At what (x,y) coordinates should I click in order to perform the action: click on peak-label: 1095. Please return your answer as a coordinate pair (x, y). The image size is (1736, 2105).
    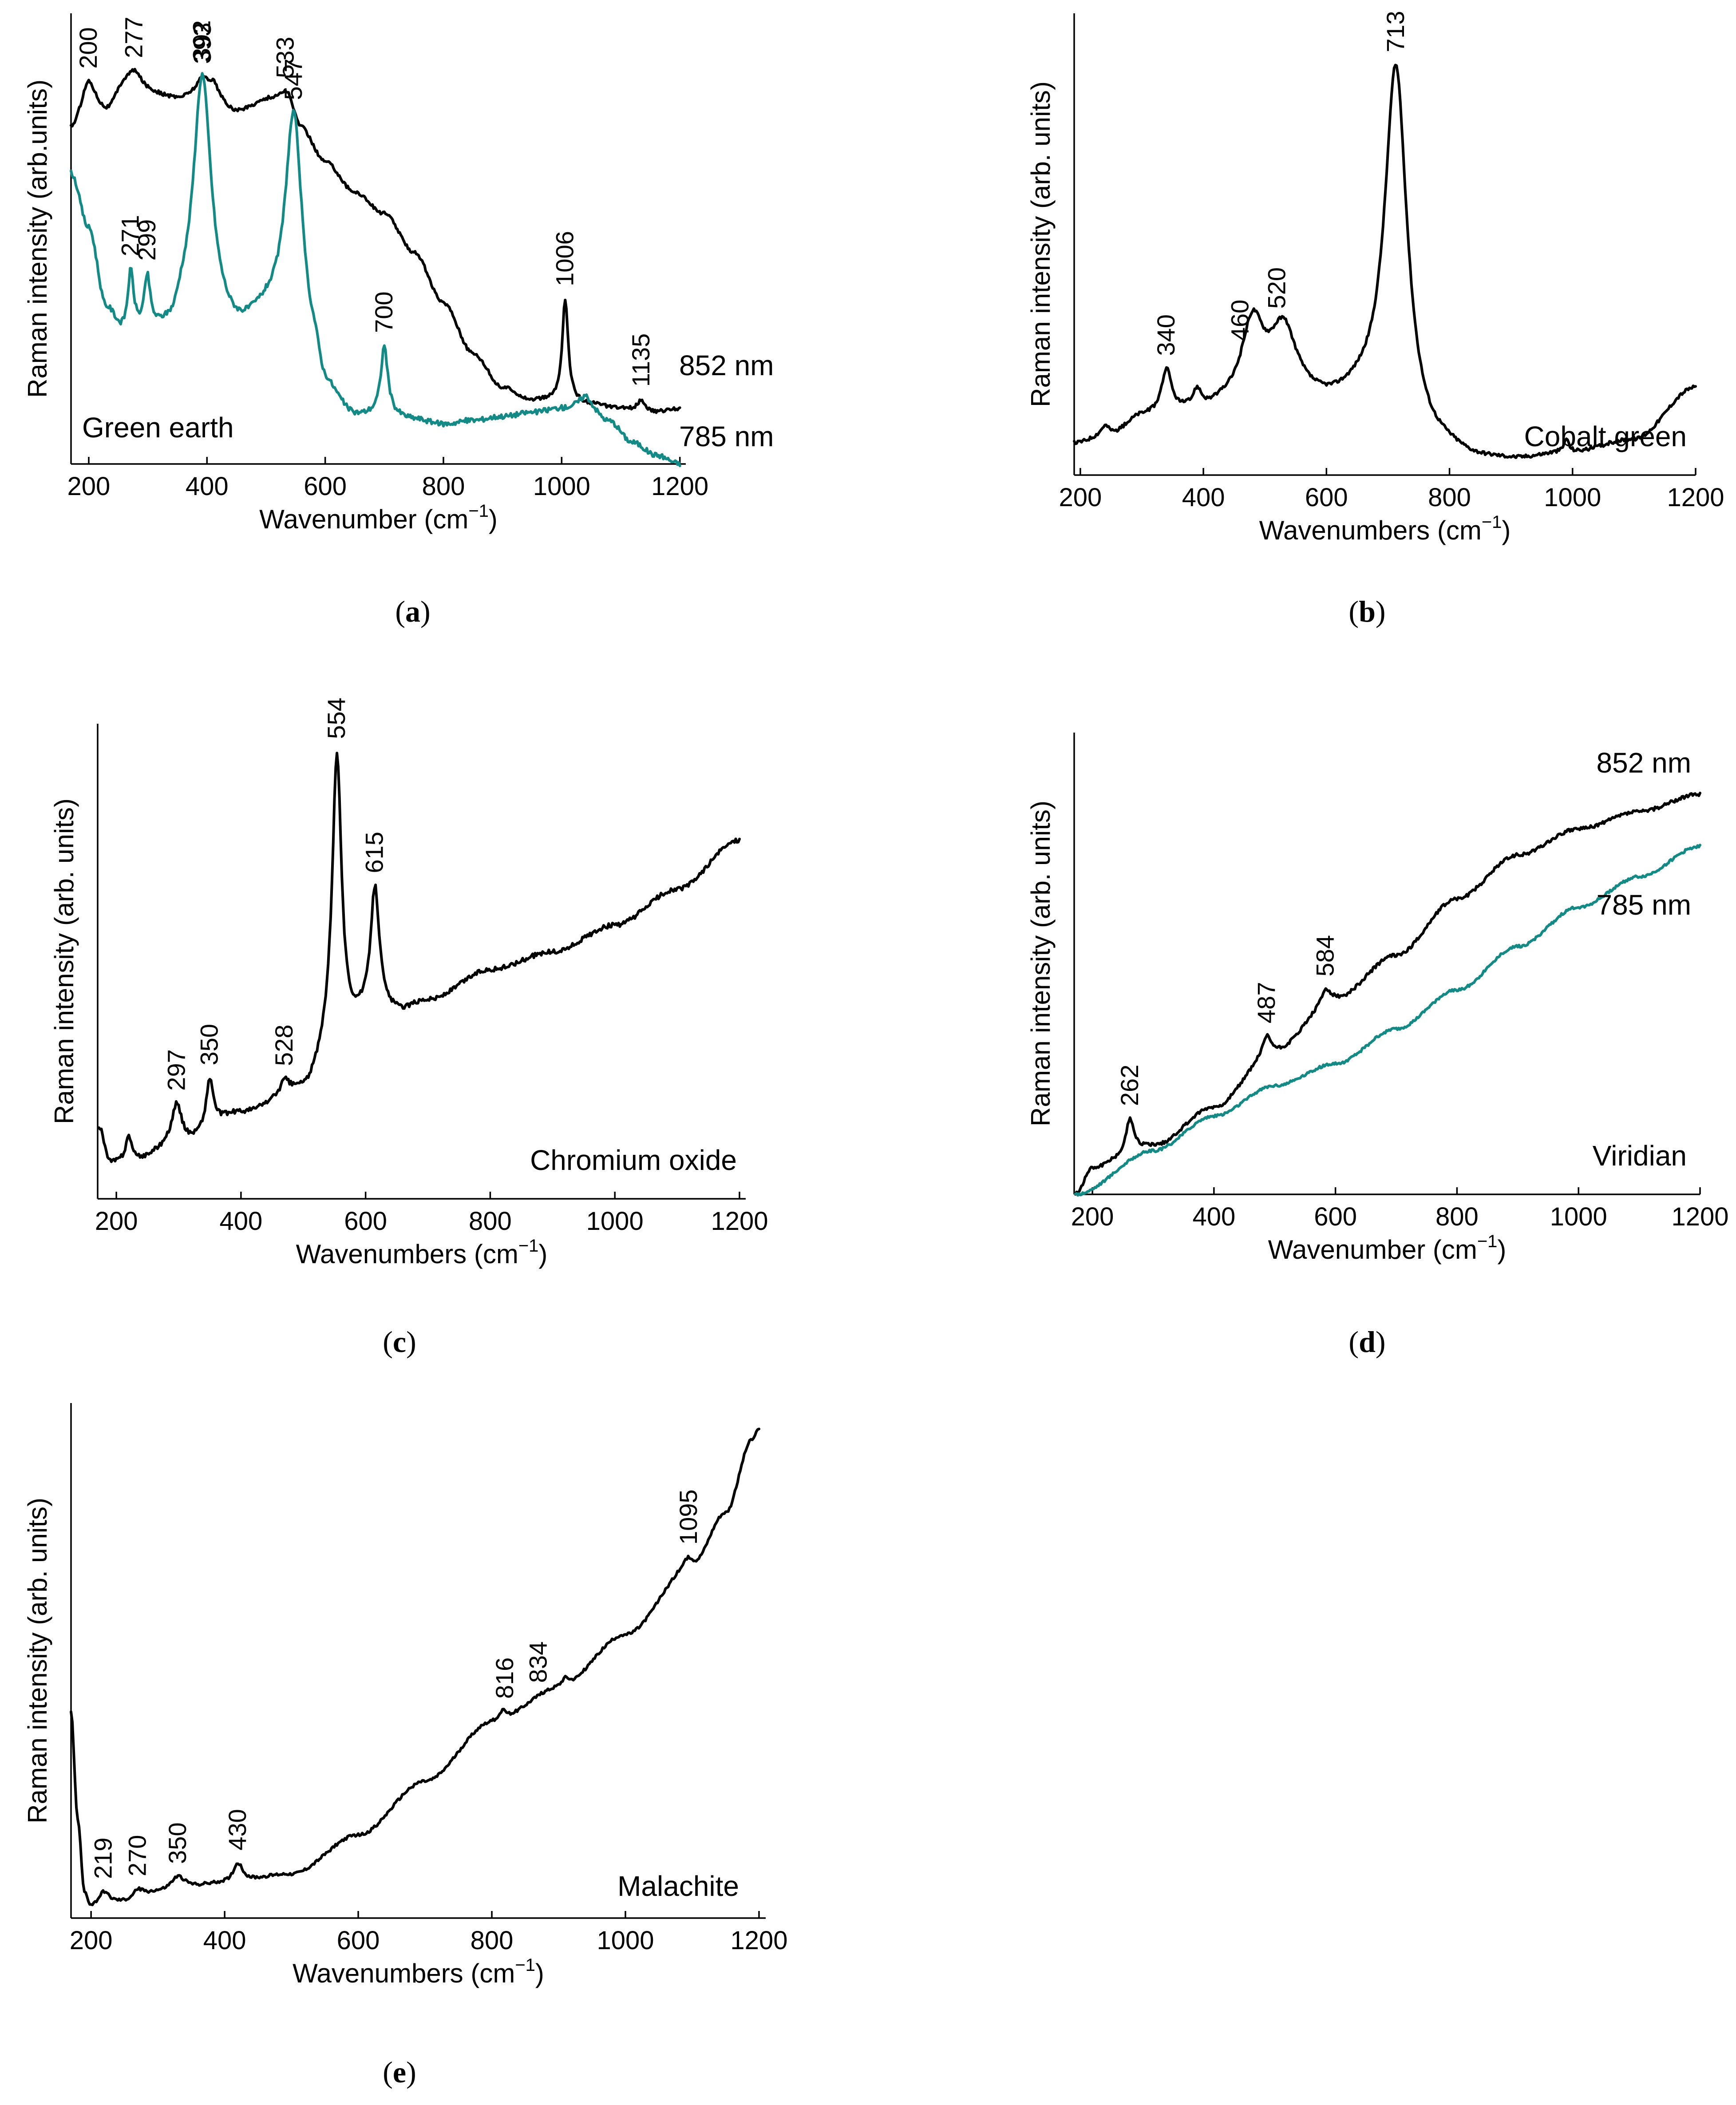
    Looking at the image, I should click on (688, 1517).